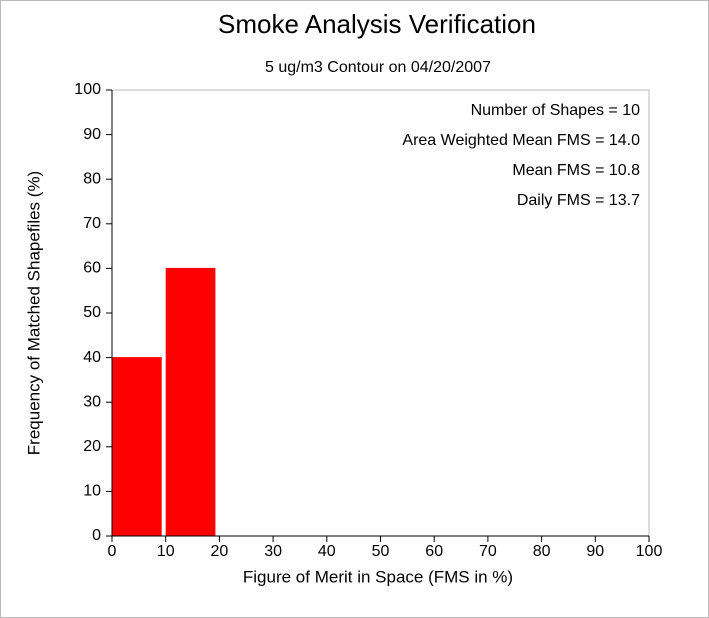 The height and width of the screenshot is (618, 709). Describe the element at coordinates (112, 551) in the screenshot. I see `x-tick-label: 0` at that location.